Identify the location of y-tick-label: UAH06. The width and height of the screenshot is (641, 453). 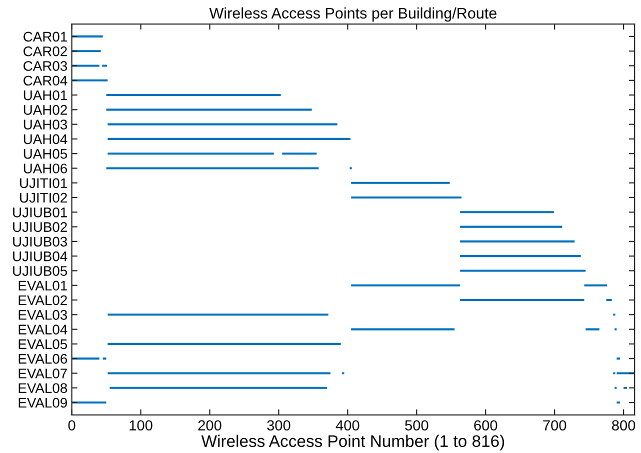
(46, 169).